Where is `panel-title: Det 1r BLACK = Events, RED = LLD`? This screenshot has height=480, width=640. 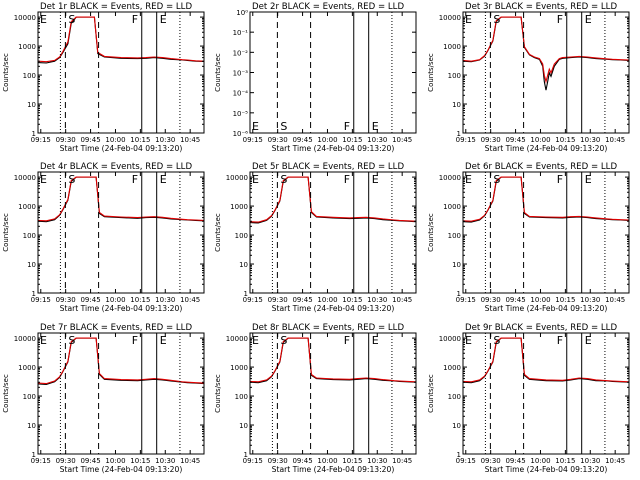
panel-title: Det 1r BLACK = Events, RED = LLD is located at coordinates (116, 7).